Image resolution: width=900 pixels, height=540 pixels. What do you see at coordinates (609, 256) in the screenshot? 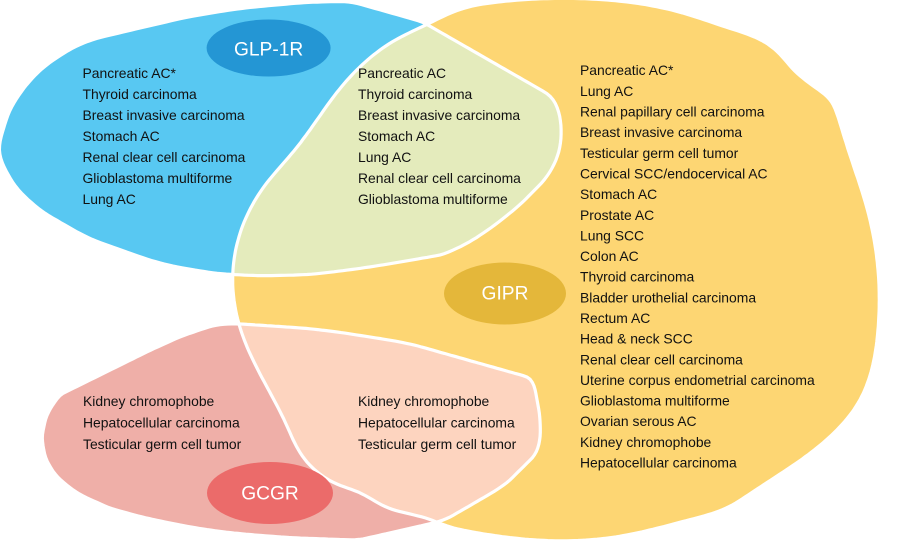
I see `svg-text: Colon AC` at bounding box center [609, 256].